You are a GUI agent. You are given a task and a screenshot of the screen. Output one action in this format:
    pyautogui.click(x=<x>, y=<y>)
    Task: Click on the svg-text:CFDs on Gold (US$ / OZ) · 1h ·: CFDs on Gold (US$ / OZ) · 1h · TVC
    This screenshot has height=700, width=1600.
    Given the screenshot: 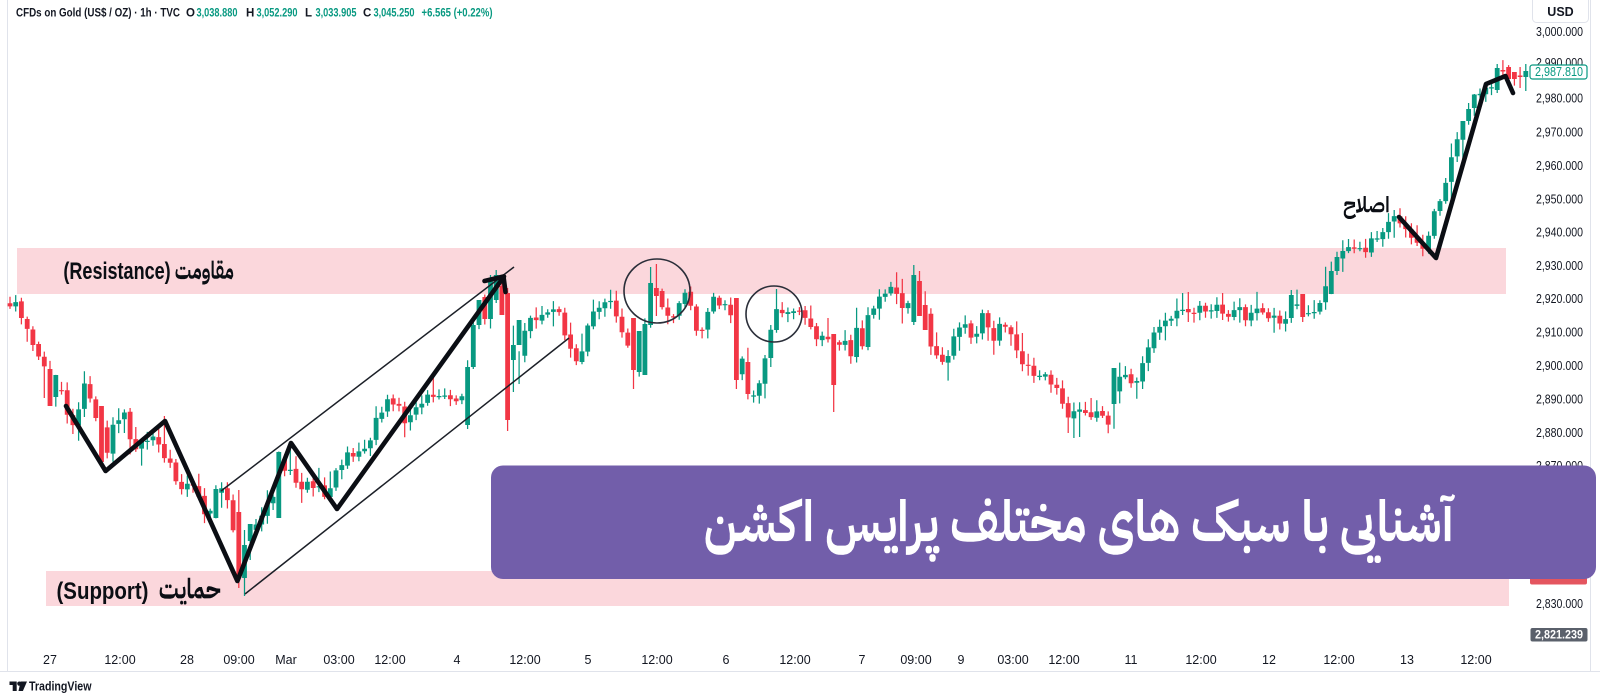 What is the action you would take?
    pyautogui.click(x=98, y=14)
    